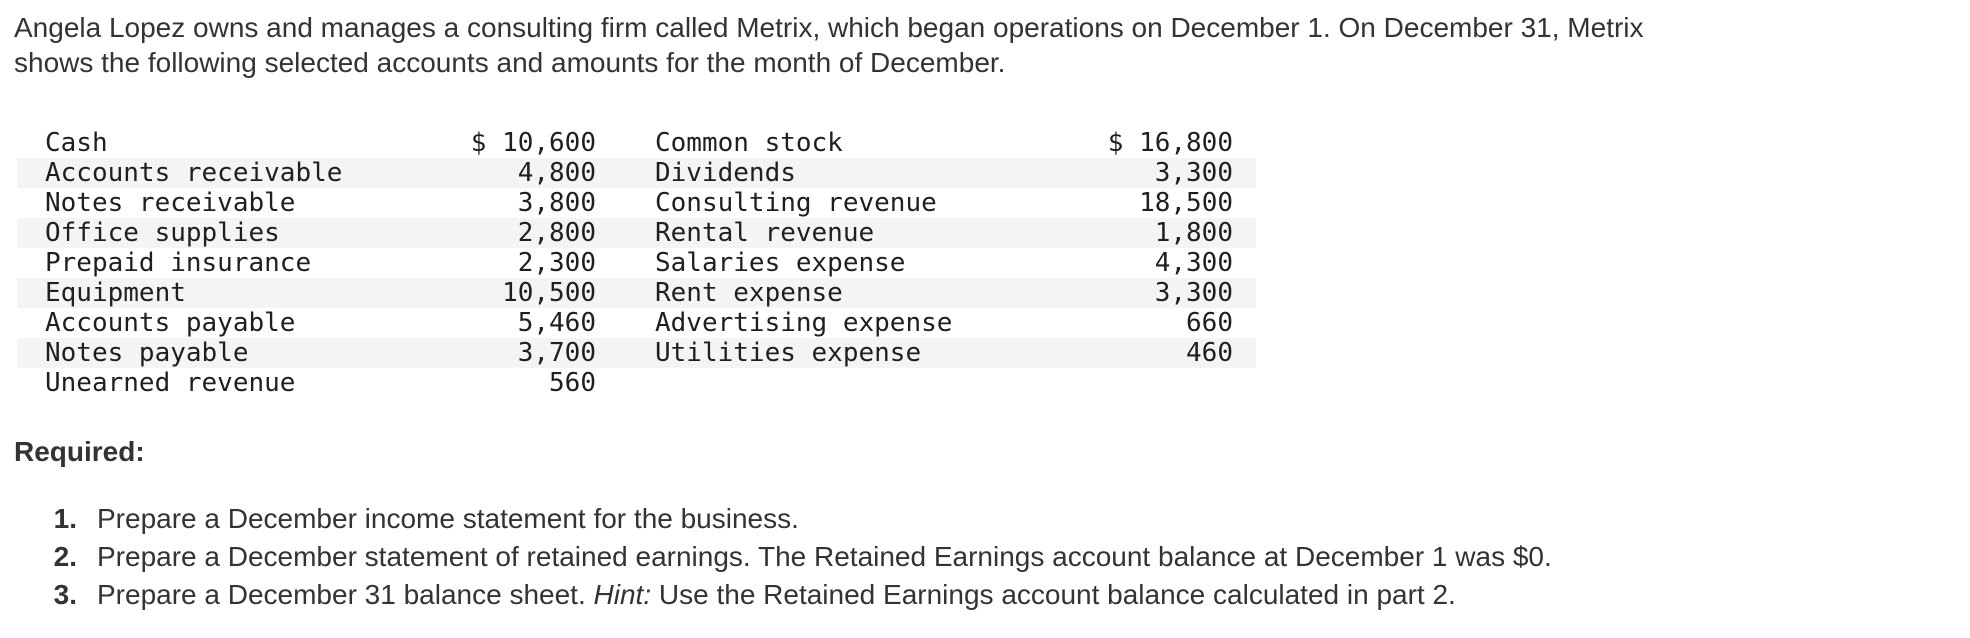 The height and width of the screenshot is (638, 1970). What do you see at coordinates (556, 353) in the screenshot?
I see `account-amount: 3,700` at bounding box center [556, 353].